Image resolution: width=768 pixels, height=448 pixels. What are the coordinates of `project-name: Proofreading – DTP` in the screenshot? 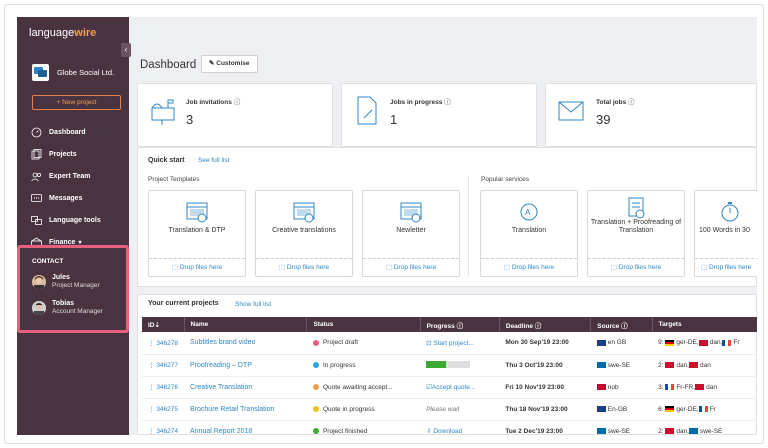 It's located at (245, 365).